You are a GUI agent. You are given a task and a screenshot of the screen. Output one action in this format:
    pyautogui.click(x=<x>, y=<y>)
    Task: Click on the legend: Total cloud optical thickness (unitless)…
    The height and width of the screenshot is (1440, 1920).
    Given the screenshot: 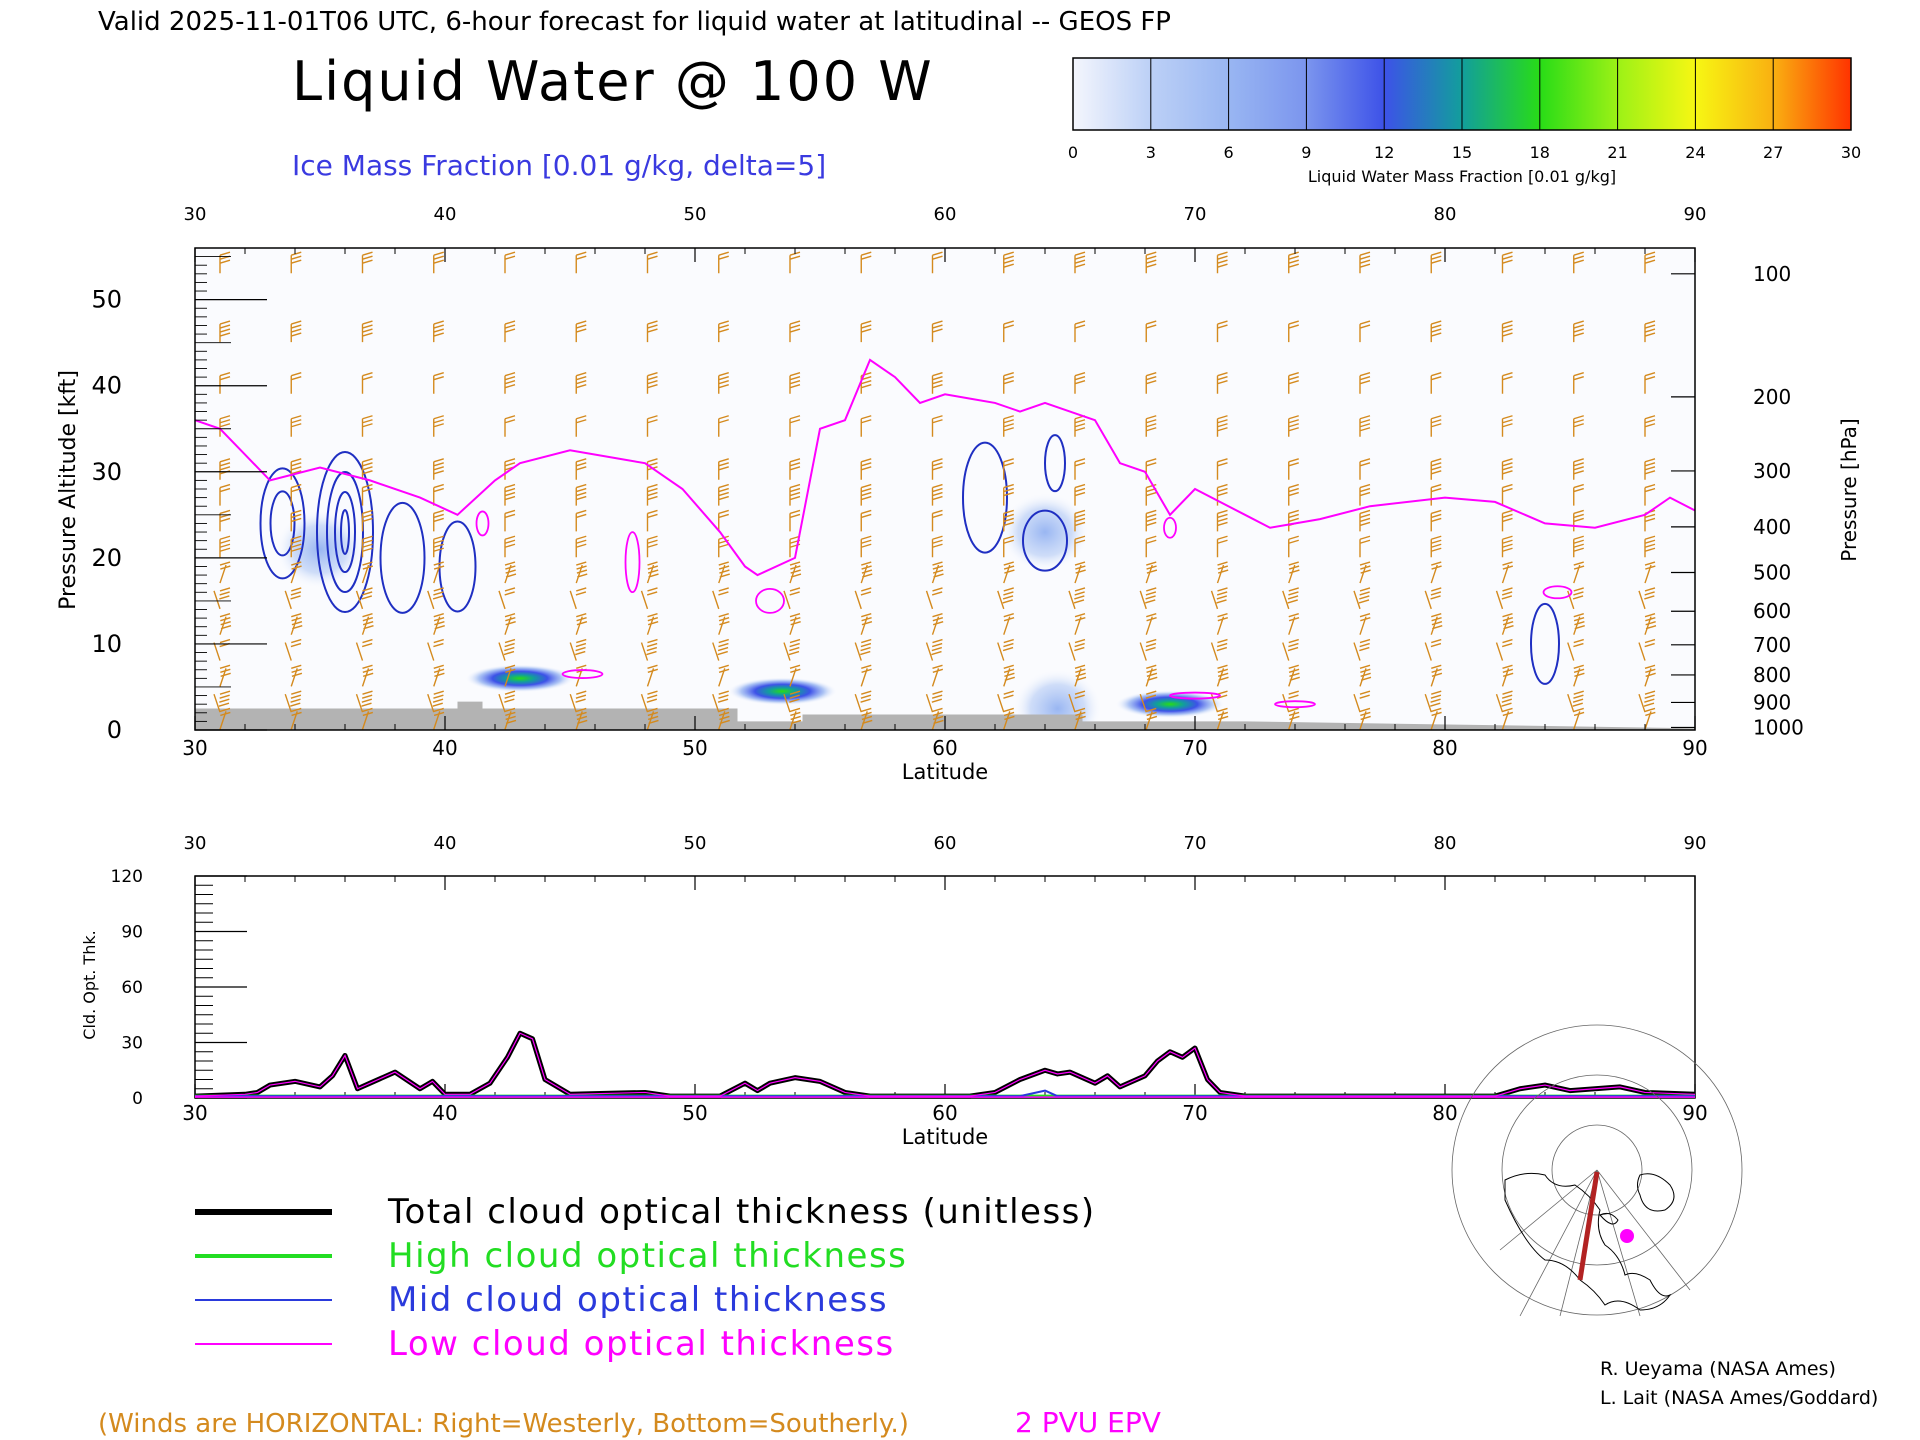 What is the action you would take?
    pyautogui.click(x=645, y=1278)
    